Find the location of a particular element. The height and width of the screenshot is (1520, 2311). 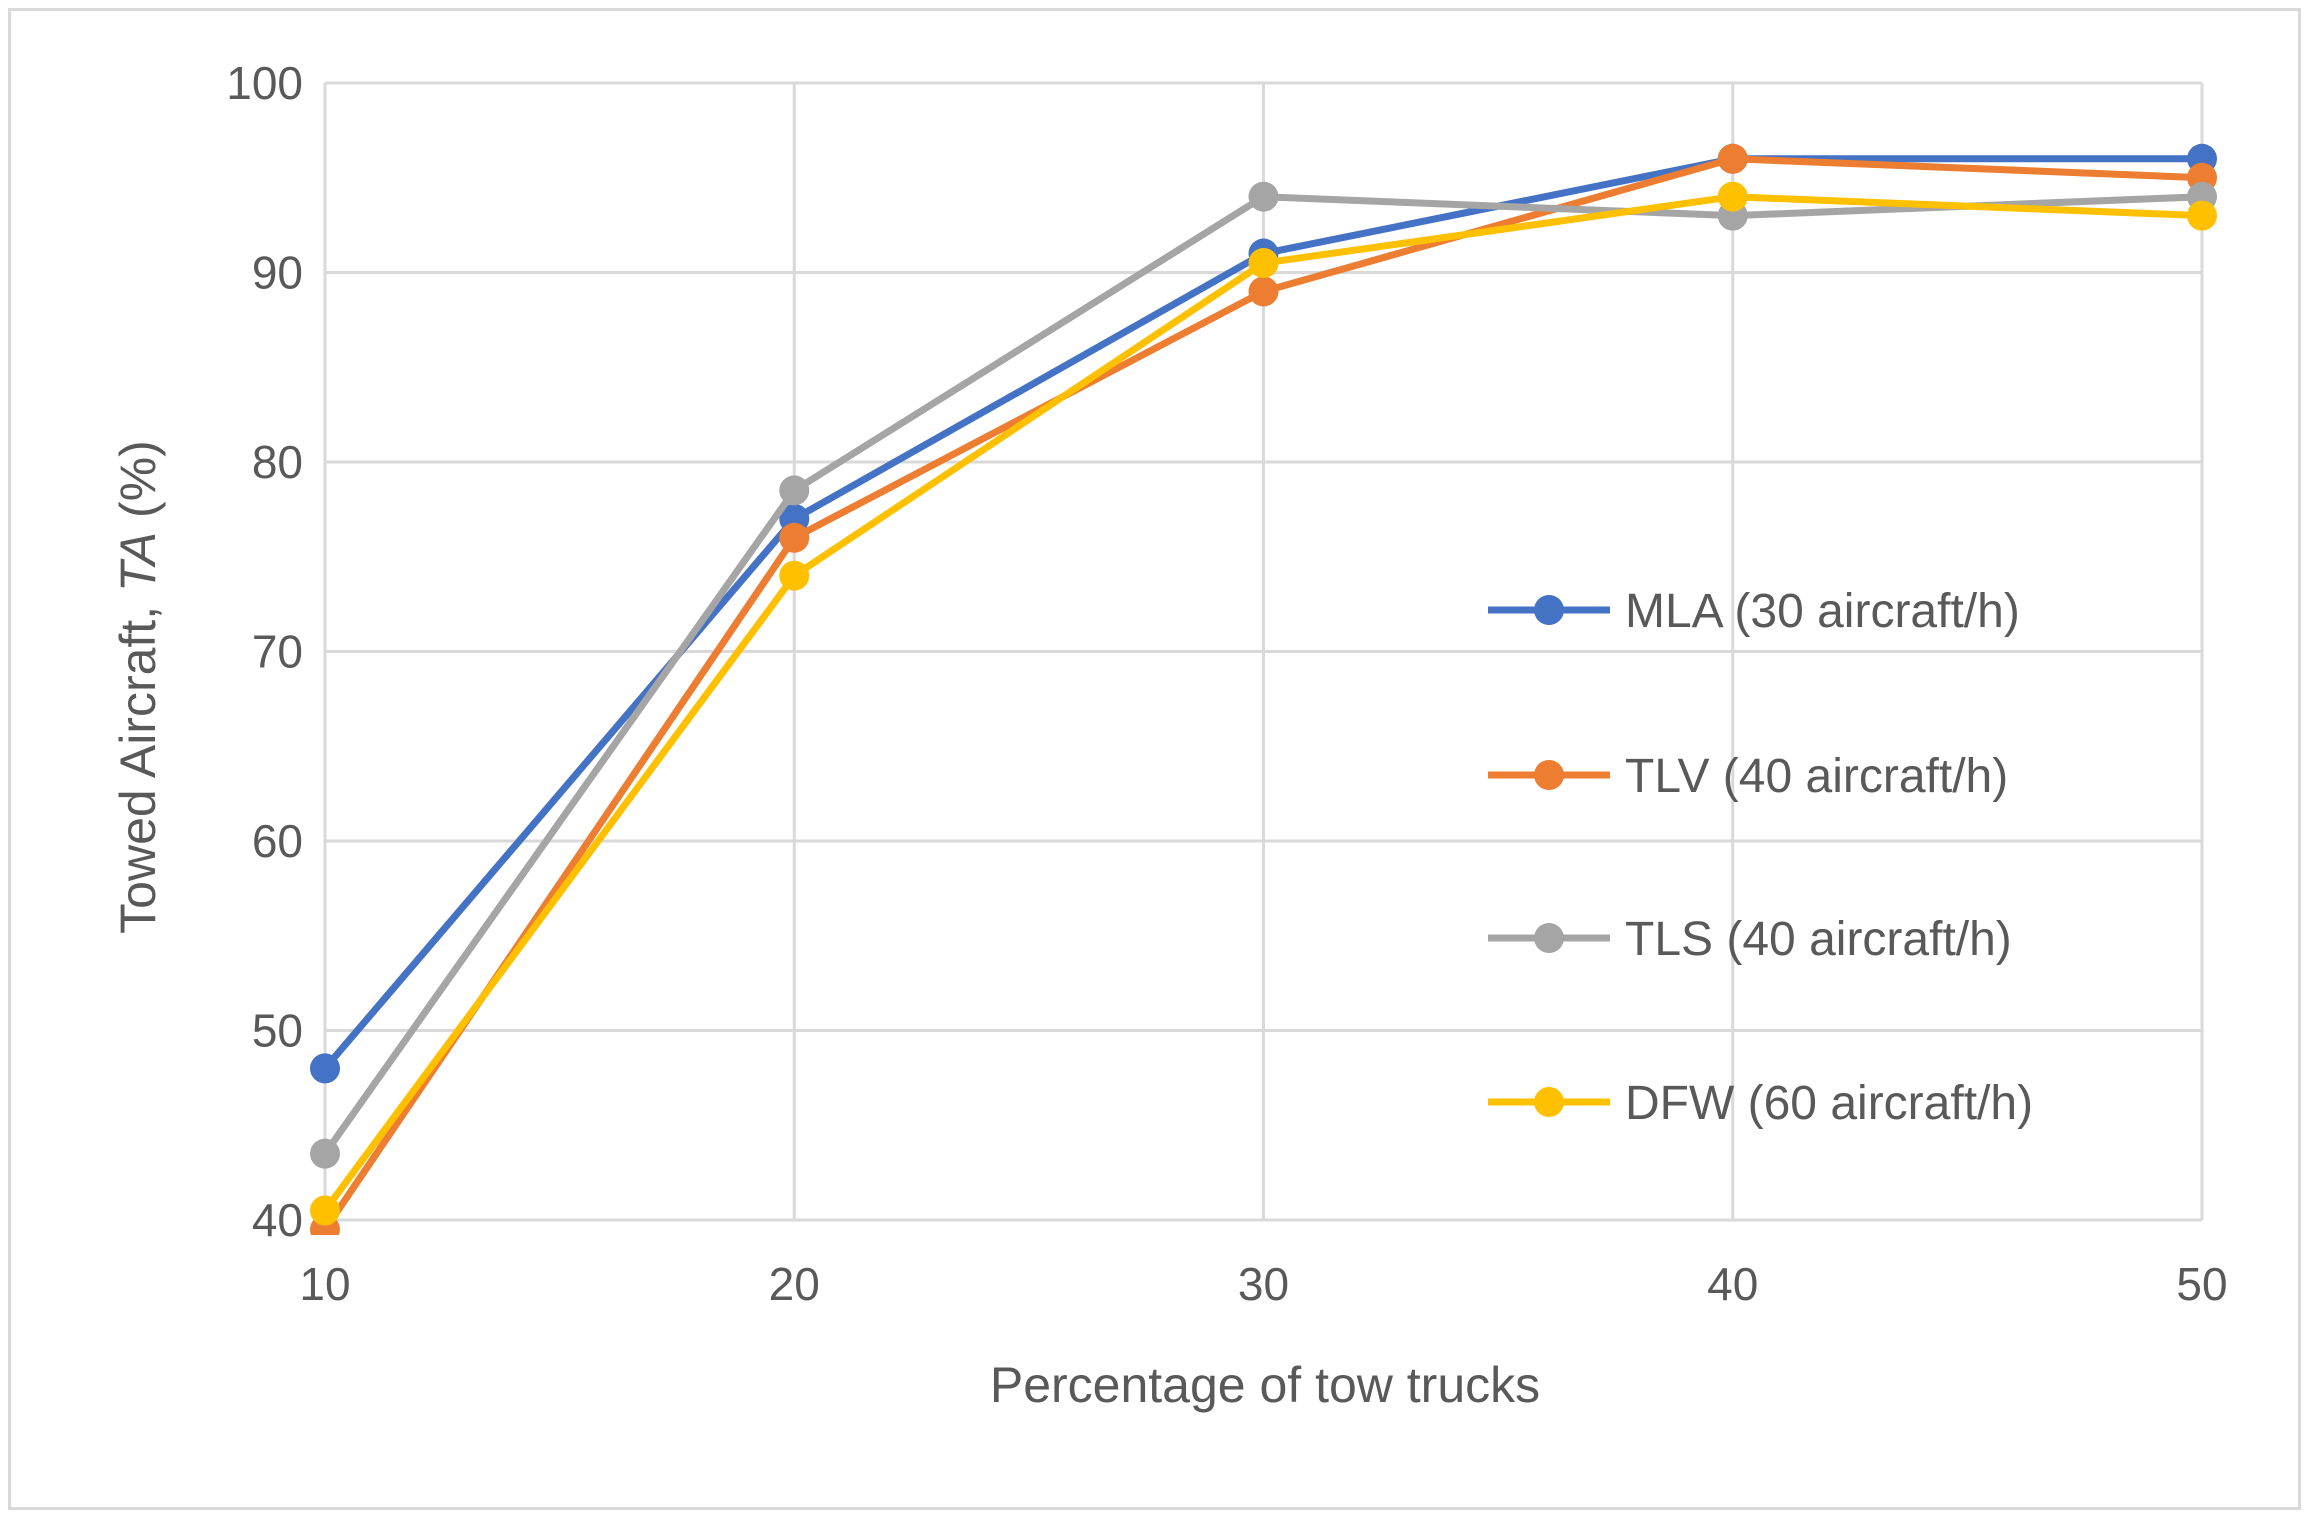

y-tick-label: 90 is located at coordinates (277, 273).